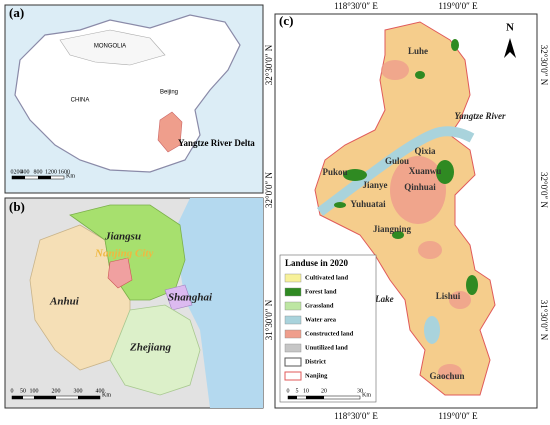 Image resolution: width=550 pixels, height=425 pixels. What do you see at coordinates (326, 347) in the screenshot?
I see `legend-label: Unutilized land` at bounding box center [326, 347].